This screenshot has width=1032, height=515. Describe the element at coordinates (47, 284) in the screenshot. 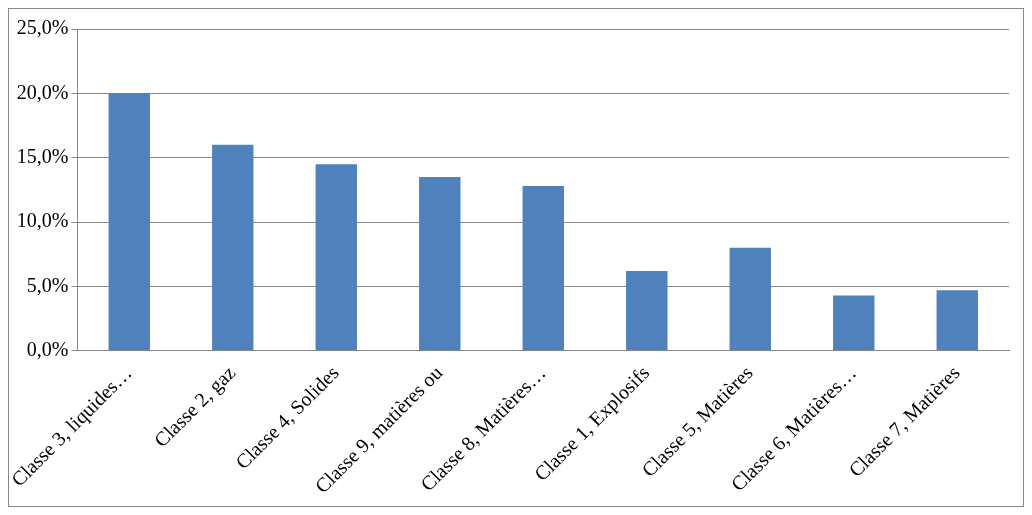

I see `y-tick-label: 5,0%` at that location.